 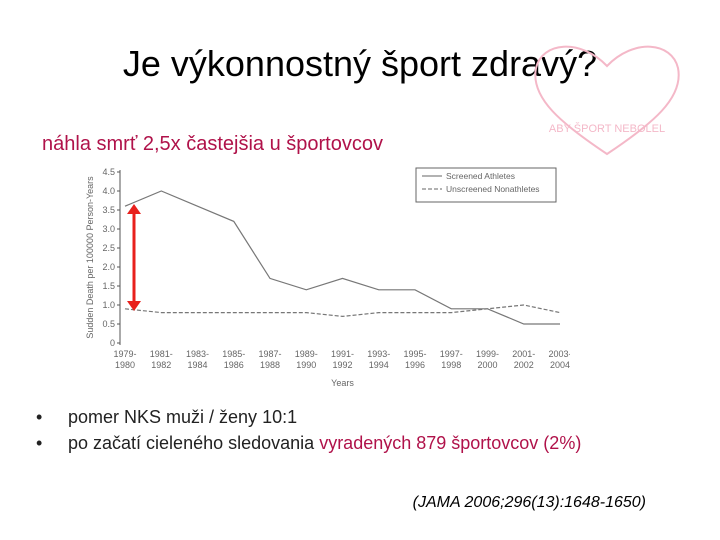 What do you see at coordinates (197, 354) in the screenshot?
I see `x-tick-label: 1983-` at bounding box center [197, 354].